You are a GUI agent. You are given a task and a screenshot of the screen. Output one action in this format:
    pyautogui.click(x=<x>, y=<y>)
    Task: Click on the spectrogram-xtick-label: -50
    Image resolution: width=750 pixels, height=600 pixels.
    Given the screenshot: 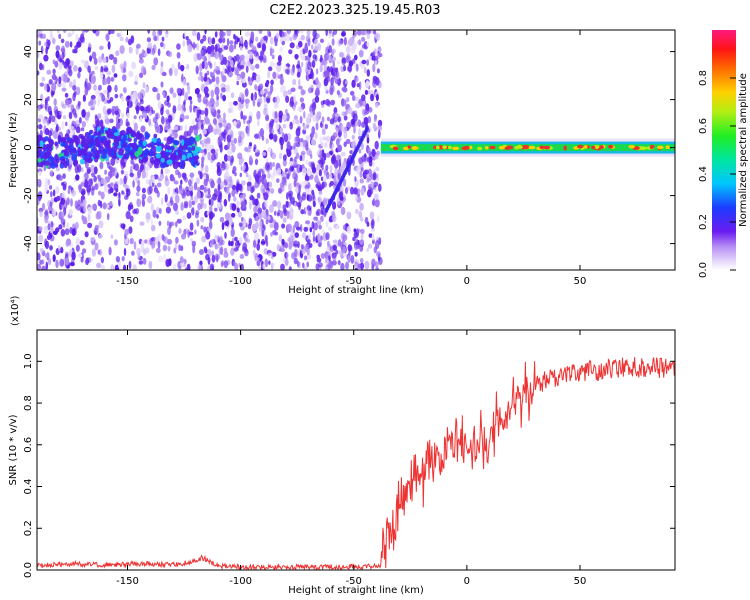 What is the action you would take?
    pyautogui.click(x=354, y=281)
    